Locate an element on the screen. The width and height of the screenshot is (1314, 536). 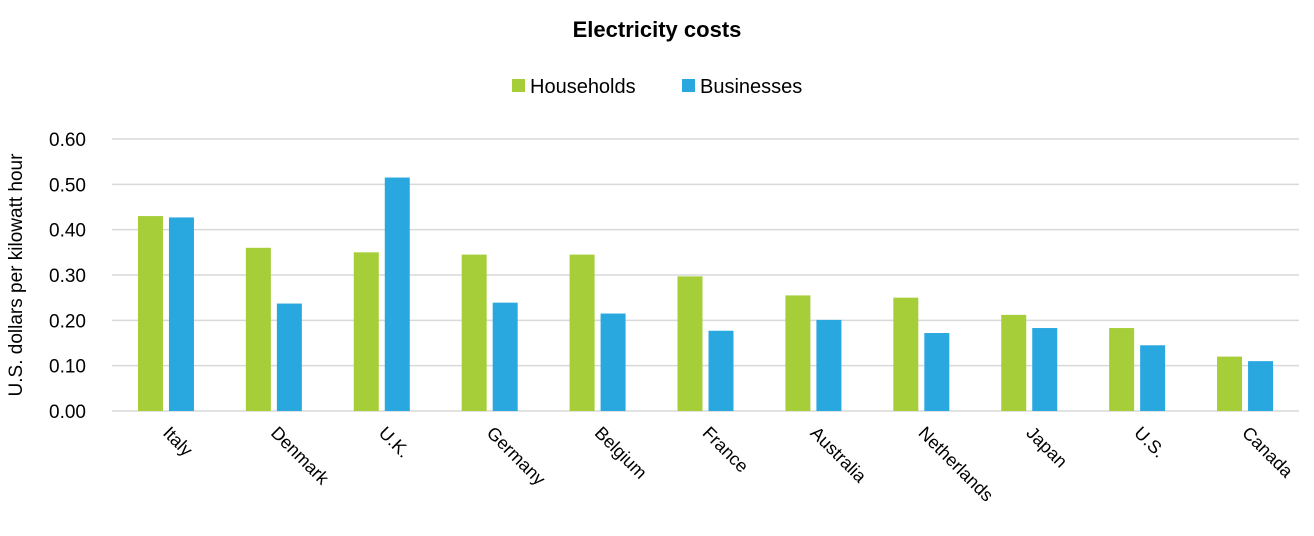
legend: Households Businesses is located at coordinates (657, 87).